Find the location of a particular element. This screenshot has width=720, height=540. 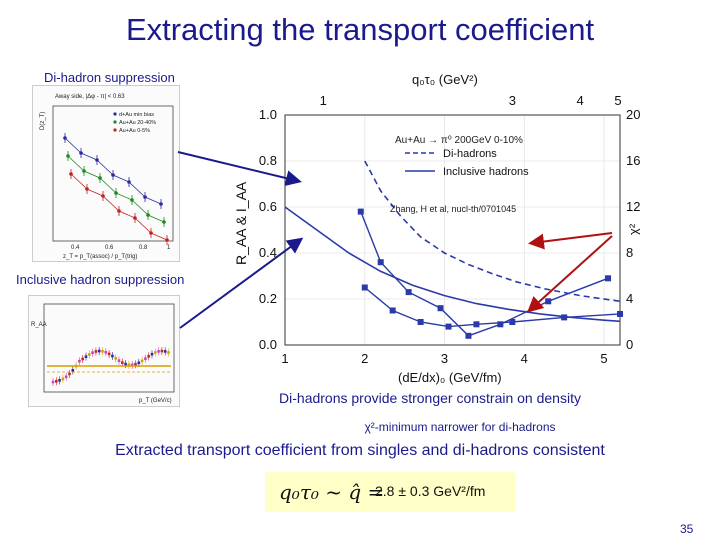

legend-label-dihadrons: Di-hadrons is located at coordinates (470, 154).